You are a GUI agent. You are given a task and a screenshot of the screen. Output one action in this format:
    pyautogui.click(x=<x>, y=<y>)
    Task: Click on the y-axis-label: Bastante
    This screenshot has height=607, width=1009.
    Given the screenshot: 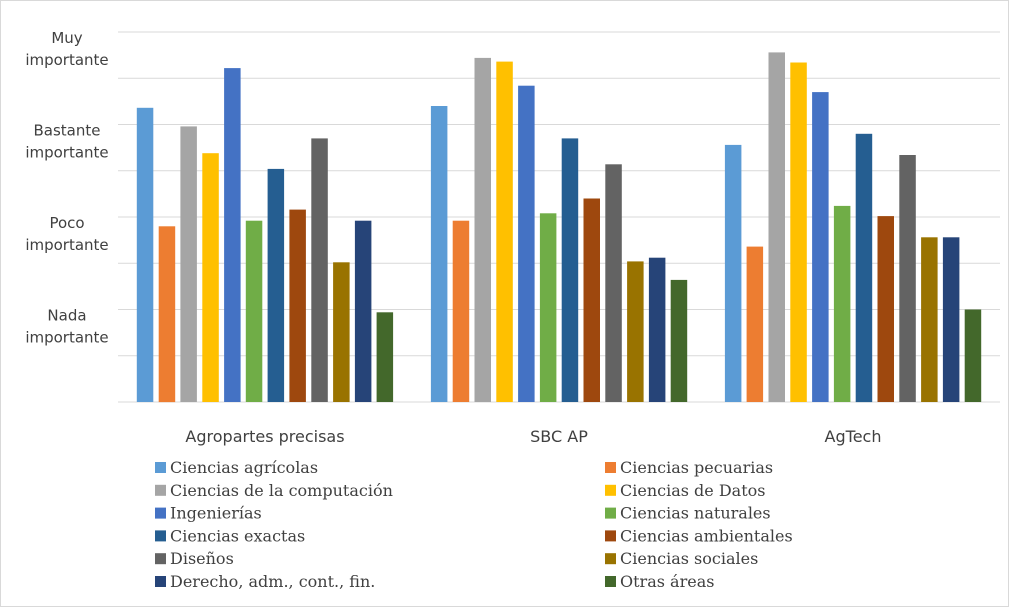 What is the action you would take?
    pyautogui.click(x=67, y=131)
    